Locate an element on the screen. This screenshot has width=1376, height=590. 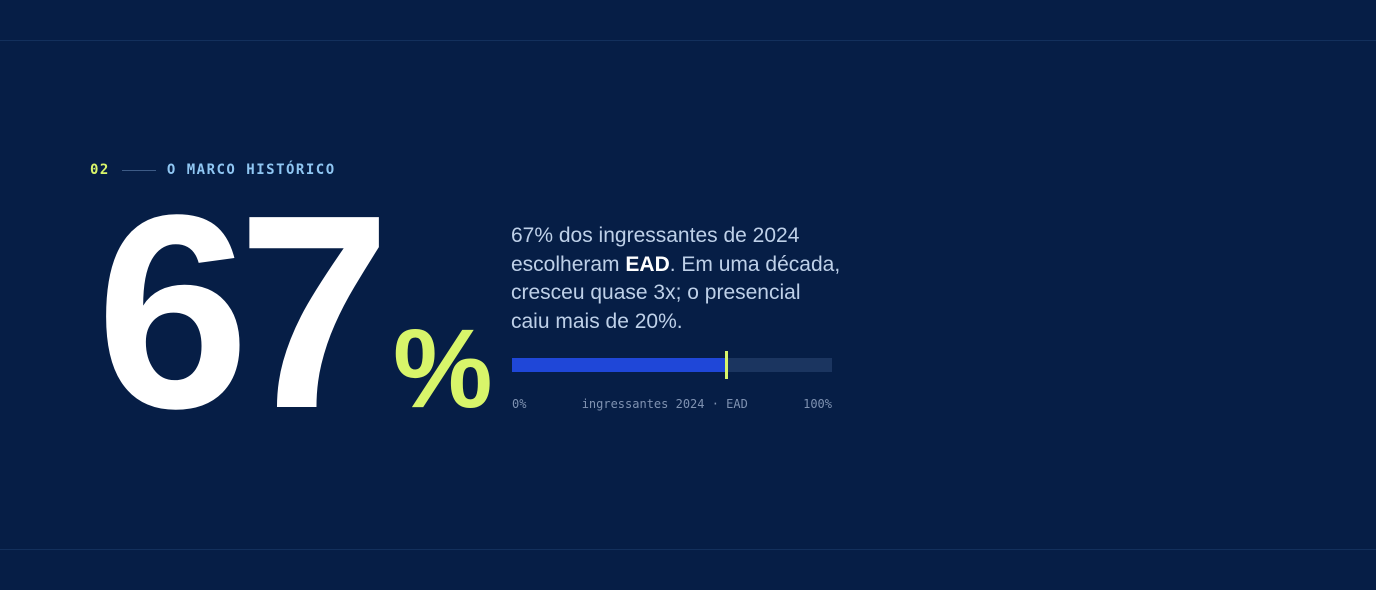
progress-marker is located at coordinates (727, 365).